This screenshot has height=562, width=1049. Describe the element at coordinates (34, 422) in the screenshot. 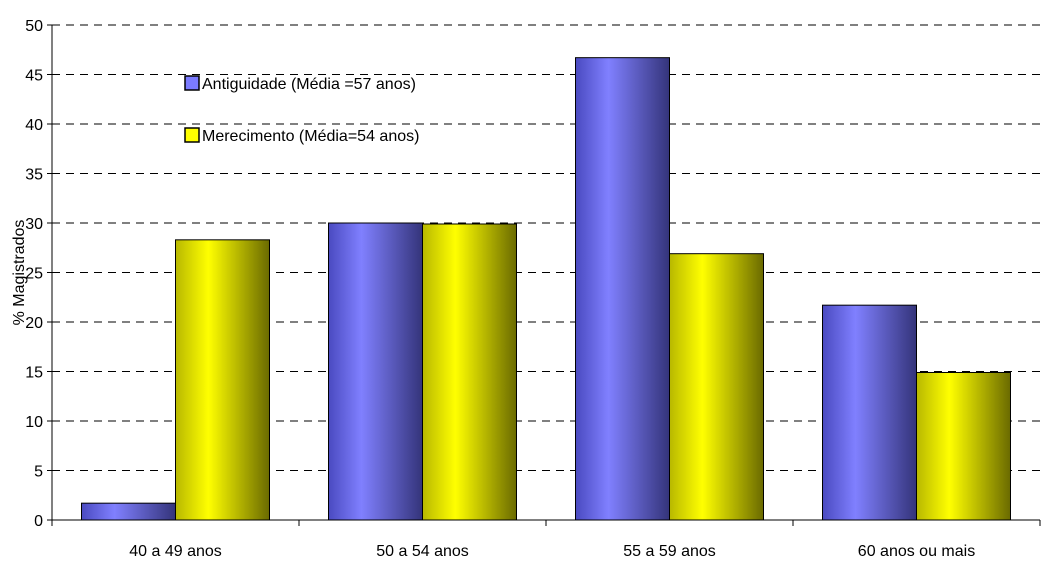

I see `y-tick-label: 10` at that location.